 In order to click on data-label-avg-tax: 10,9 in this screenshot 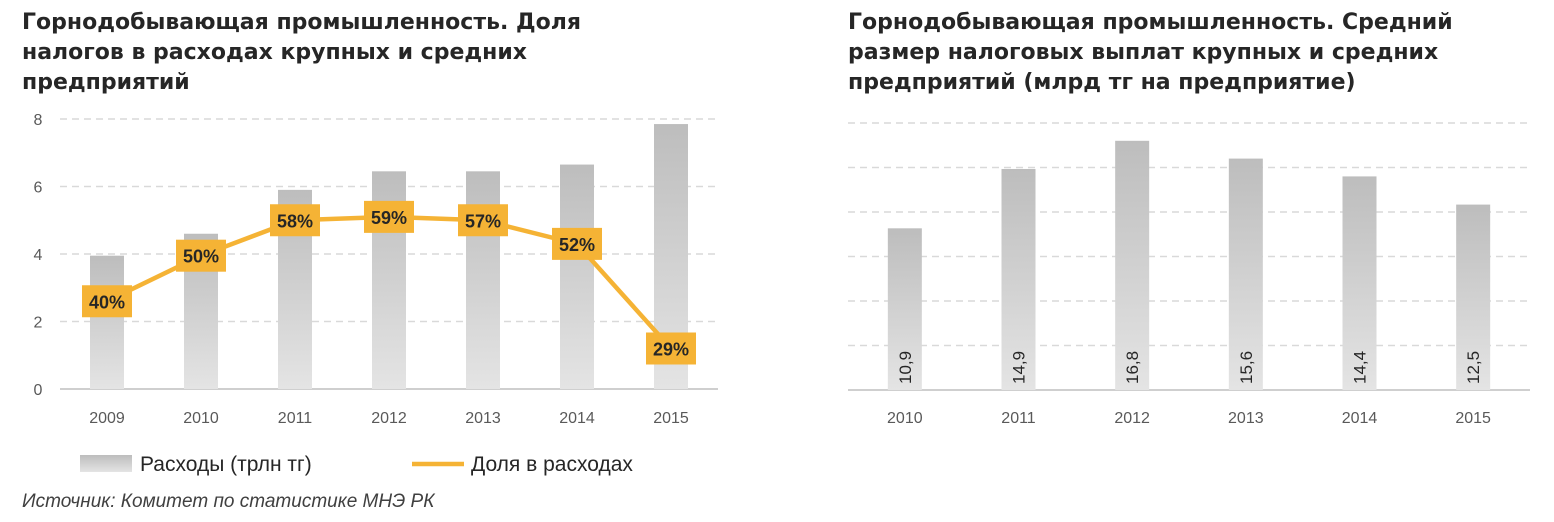, I will do `click(905, 367)`.